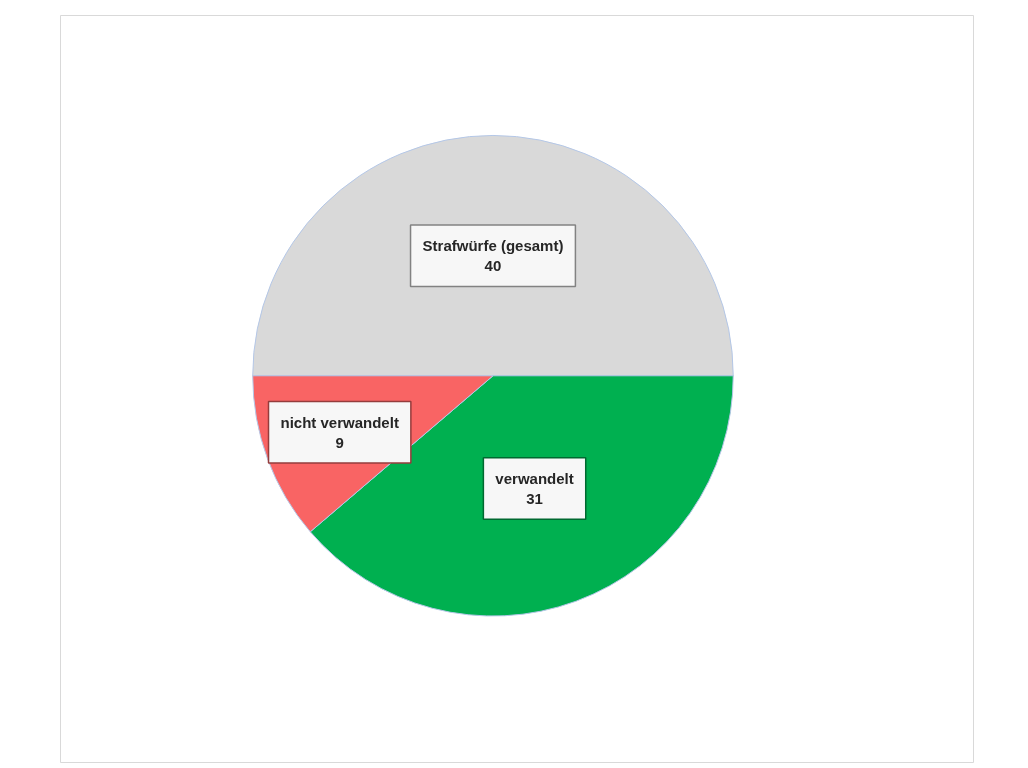 This screenshot has height=768, width=1028. Describe the element at coordinates (493, 266) in the screenshot. I see `data-label: 40` at that location.